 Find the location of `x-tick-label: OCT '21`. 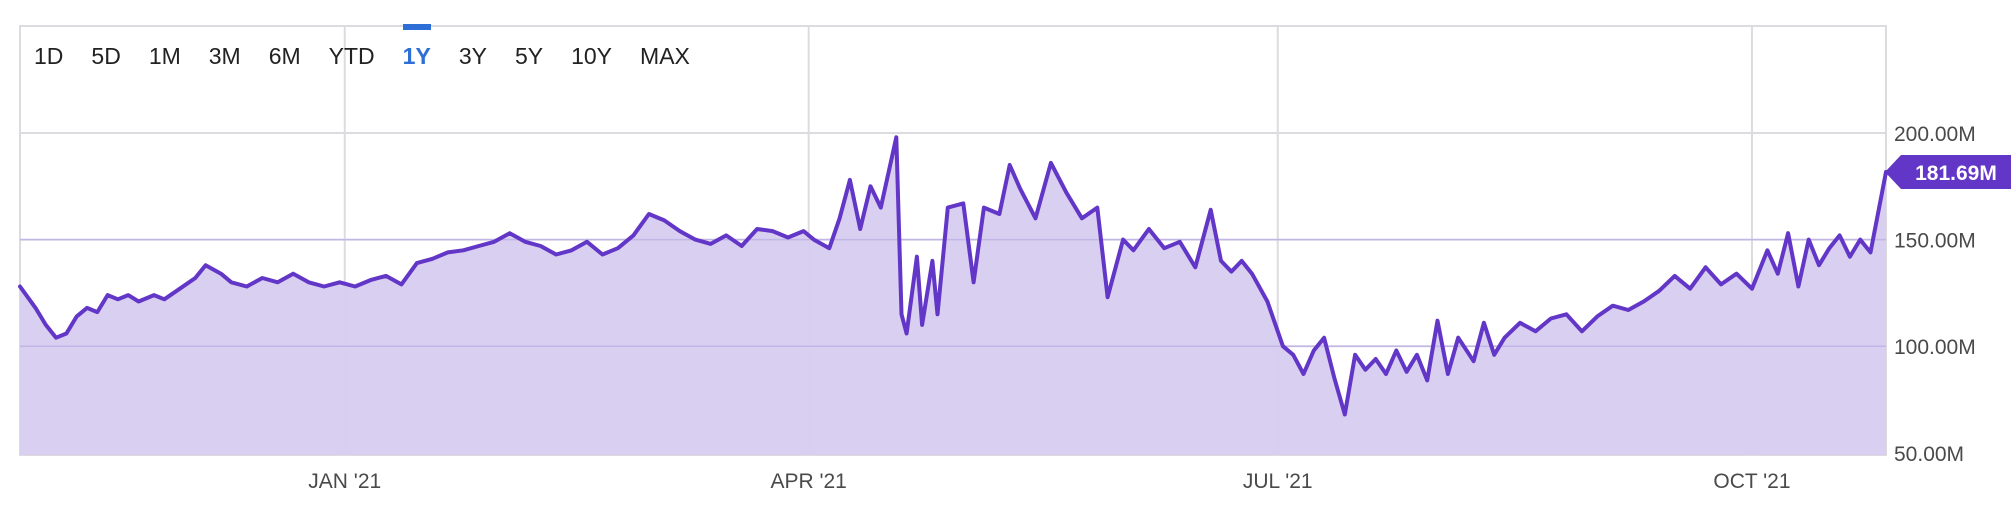

x-tick-label: OCT '21 is located at coordinates (1751, 481).